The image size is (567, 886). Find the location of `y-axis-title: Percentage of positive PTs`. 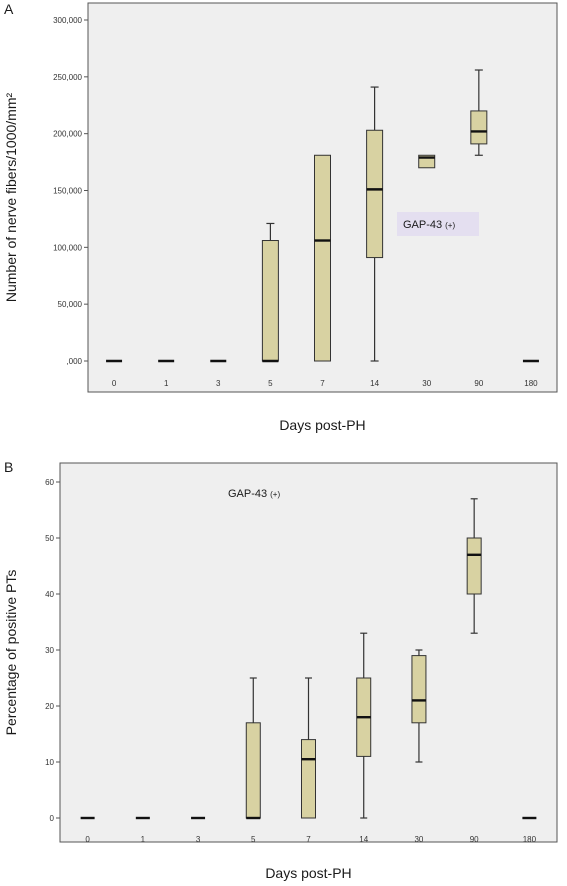

y-axis-title: Percentage of positive PTs is located at coordinates (11, 653).